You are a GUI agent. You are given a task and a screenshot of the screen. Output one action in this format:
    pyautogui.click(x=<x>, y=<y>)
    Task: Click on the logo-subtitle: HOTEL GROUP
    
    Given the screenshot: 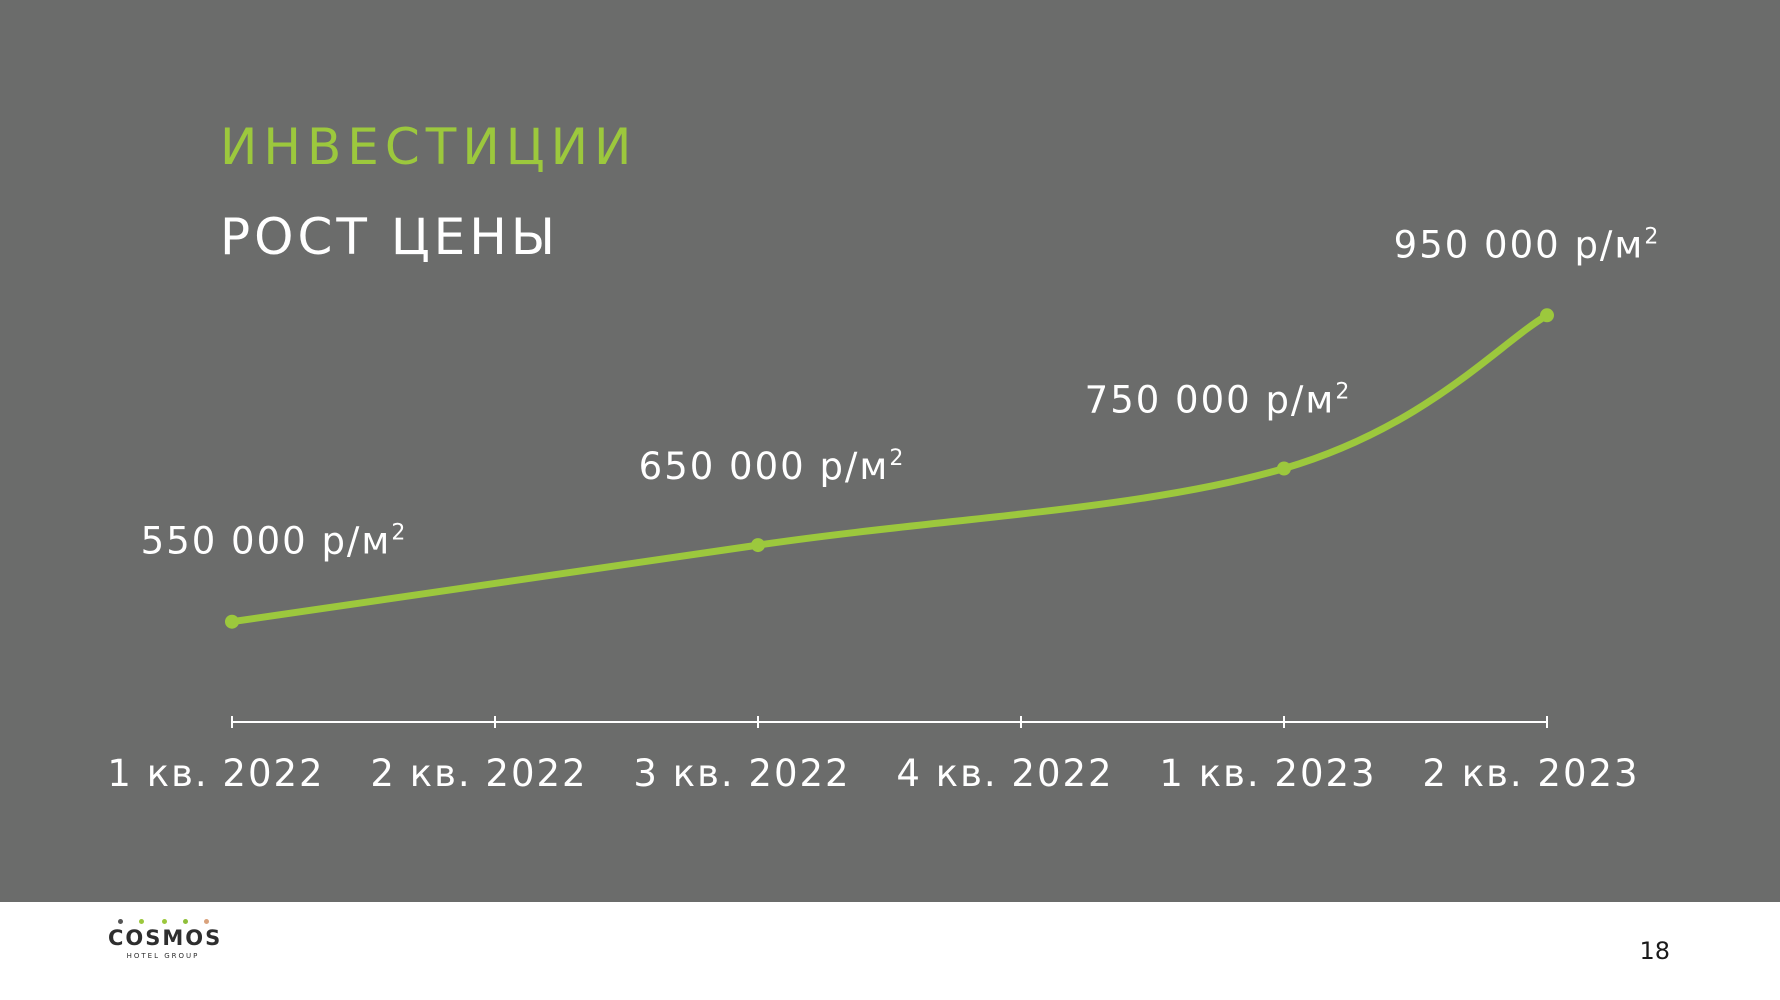 What is the action you would take?
    pyautogui.click(x=163, y=956)
    